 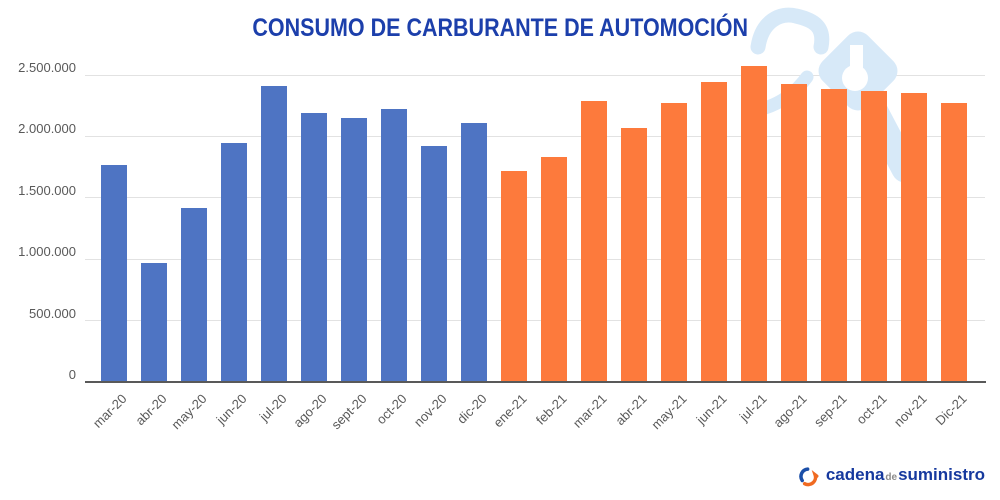 What do you see at coordinates (47, 190) in the screenshot?
I see `y-tick-label: 1.500.000` at bounding box center [47, 190].